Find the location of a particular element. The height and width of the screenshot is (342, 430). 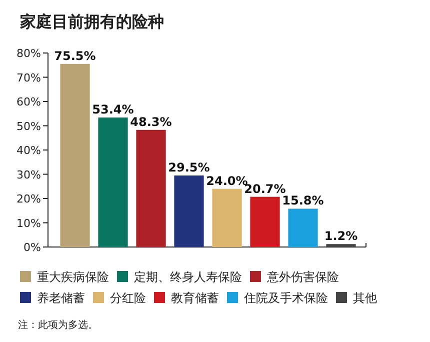

legend-item: 住院及手术保险 is located at coordinates (277, 298).